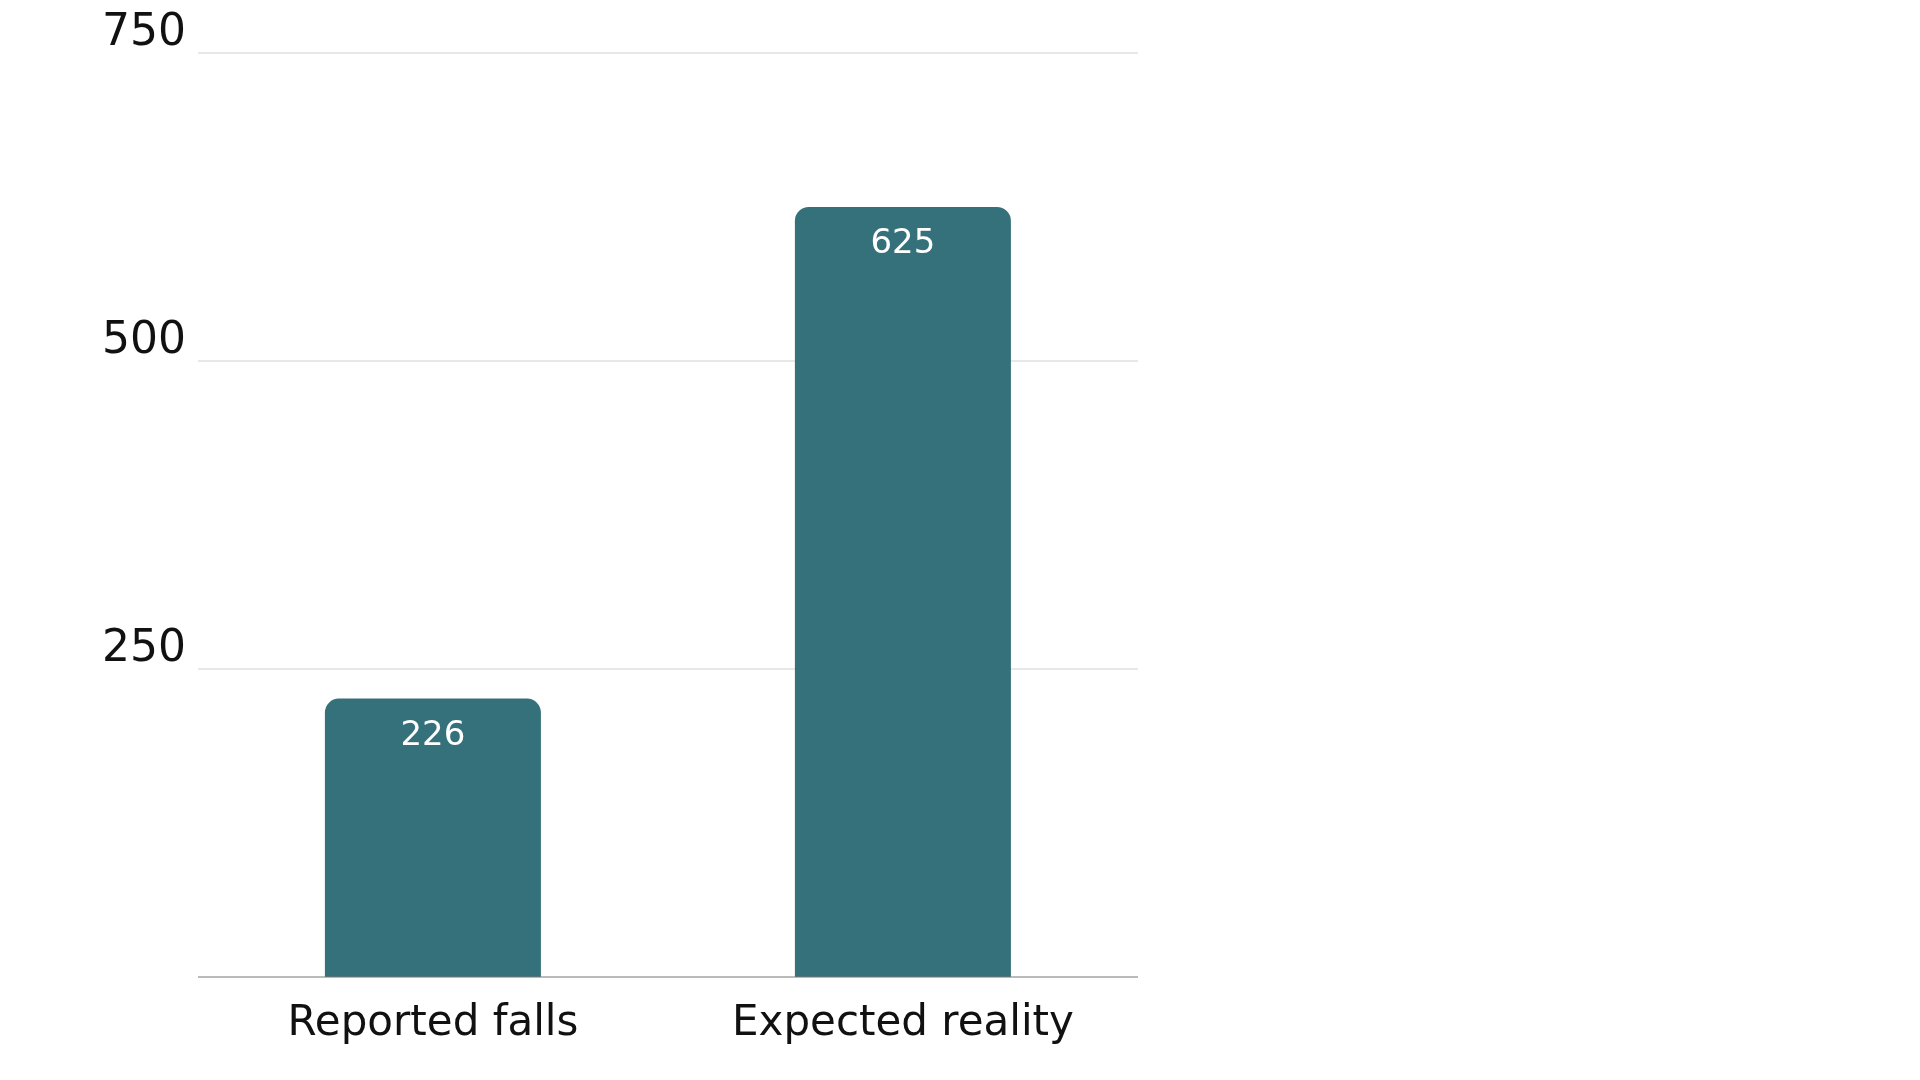 This screenshot has width=1920, height=1080. Describe the element at coordinates (903, 241) in the screenshot. I see `data-label: 625` at that location.